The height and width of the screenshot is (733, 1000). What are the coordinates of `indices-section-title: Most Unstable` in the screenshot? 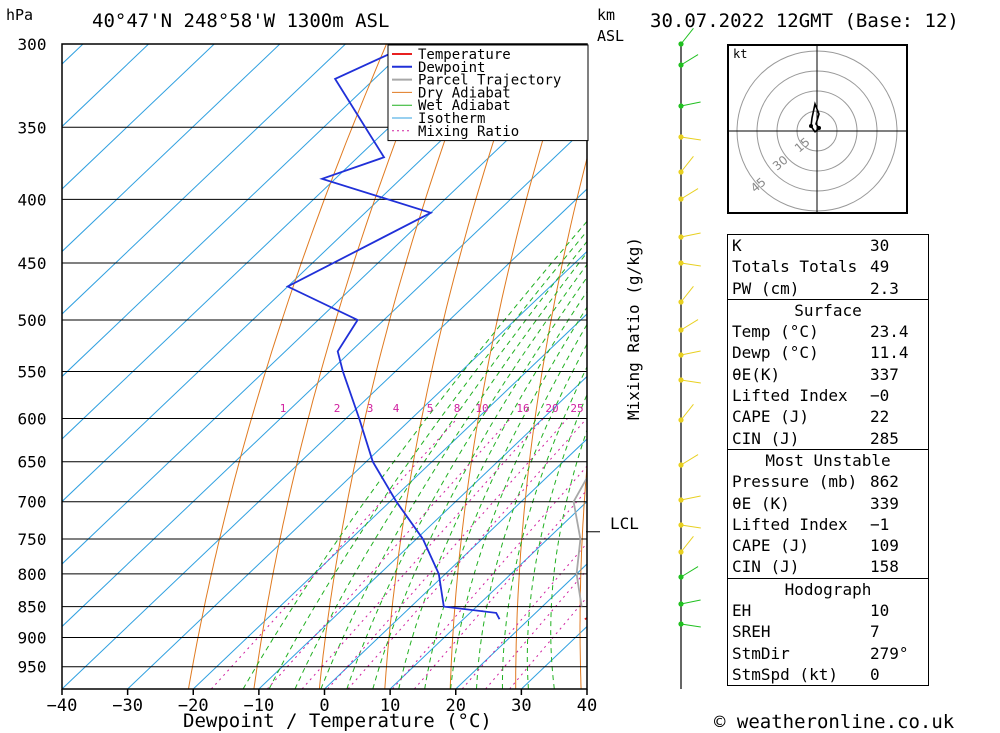 It's located at (828, 460).